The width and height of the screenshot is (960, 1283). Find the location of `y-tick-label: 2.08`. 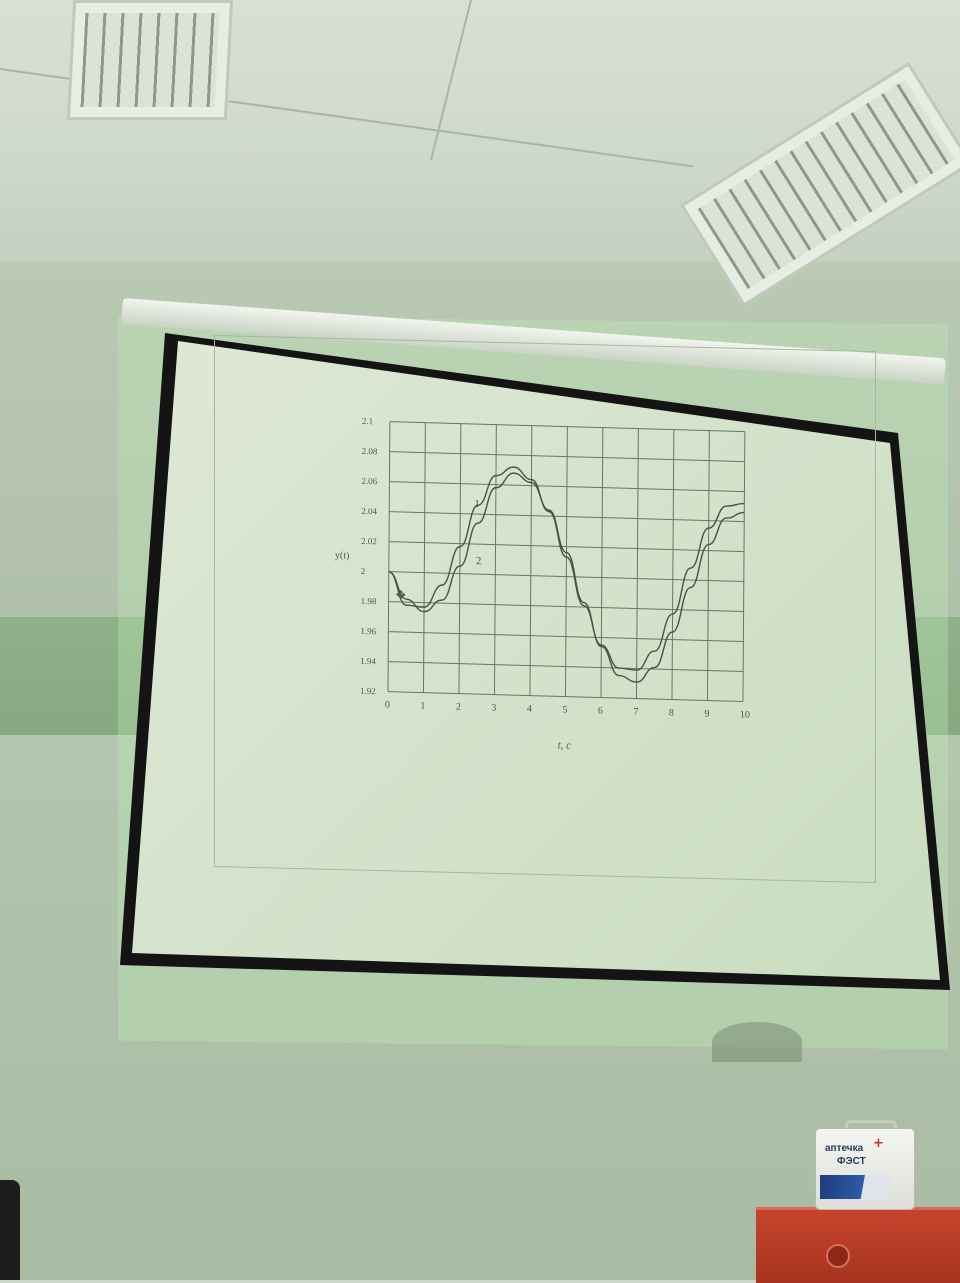

y-tick-label: 2.08 is located at coordinates (370, 451).